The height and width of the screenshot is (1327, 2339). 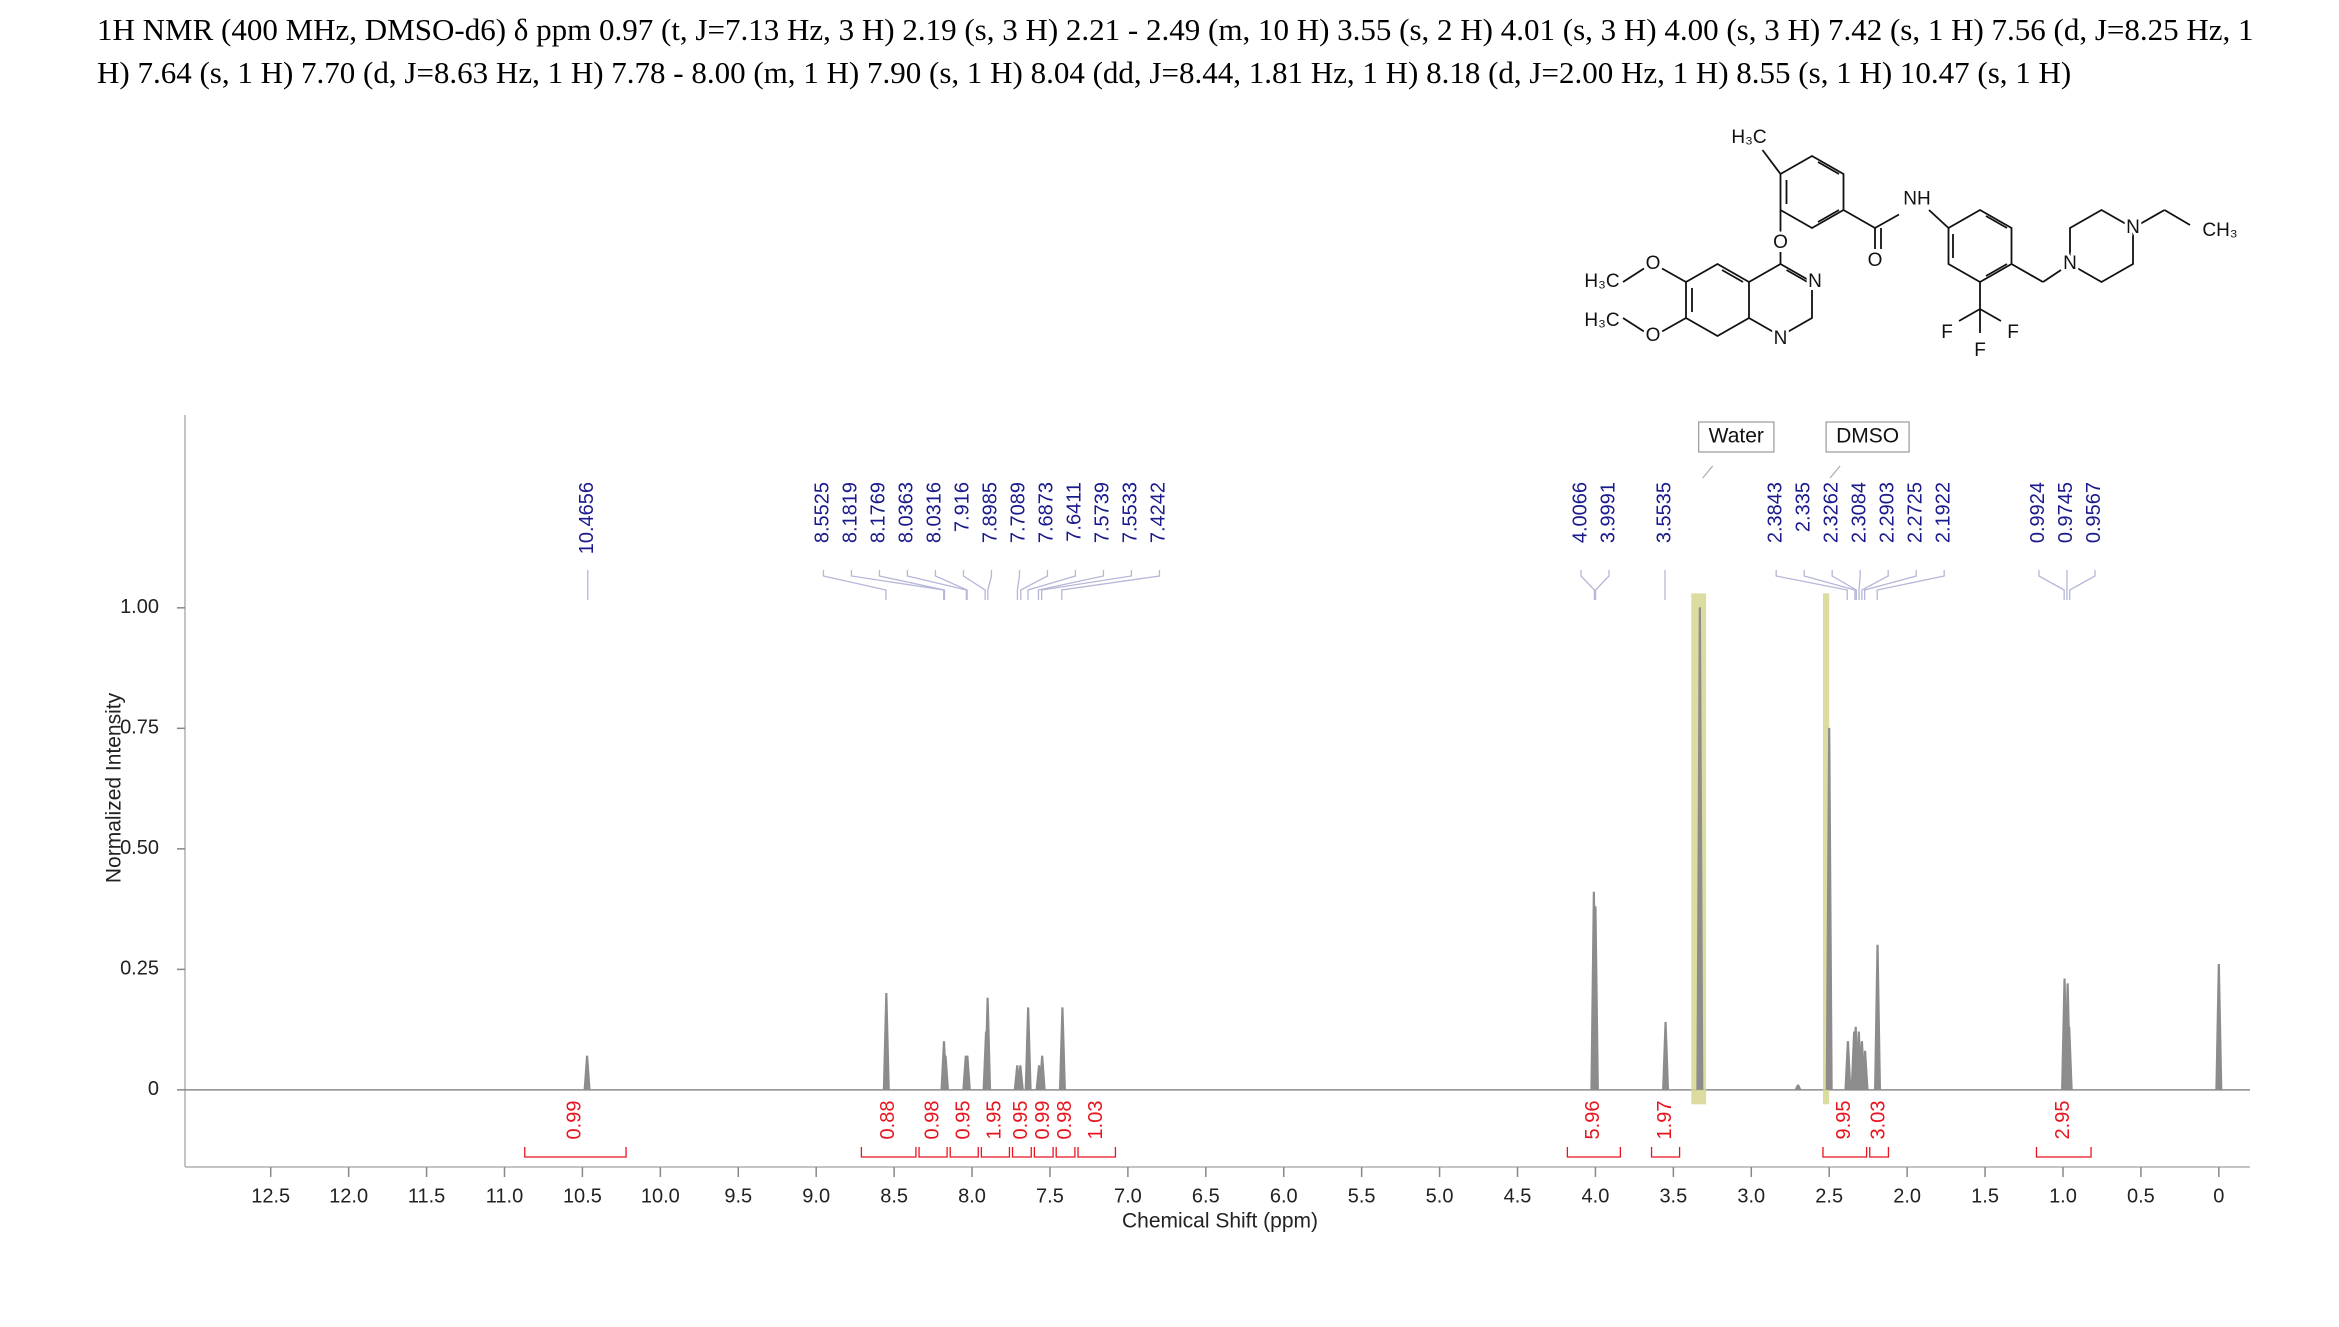 I want to click on integral-label: 0.88, so click(x=888, y=1120).